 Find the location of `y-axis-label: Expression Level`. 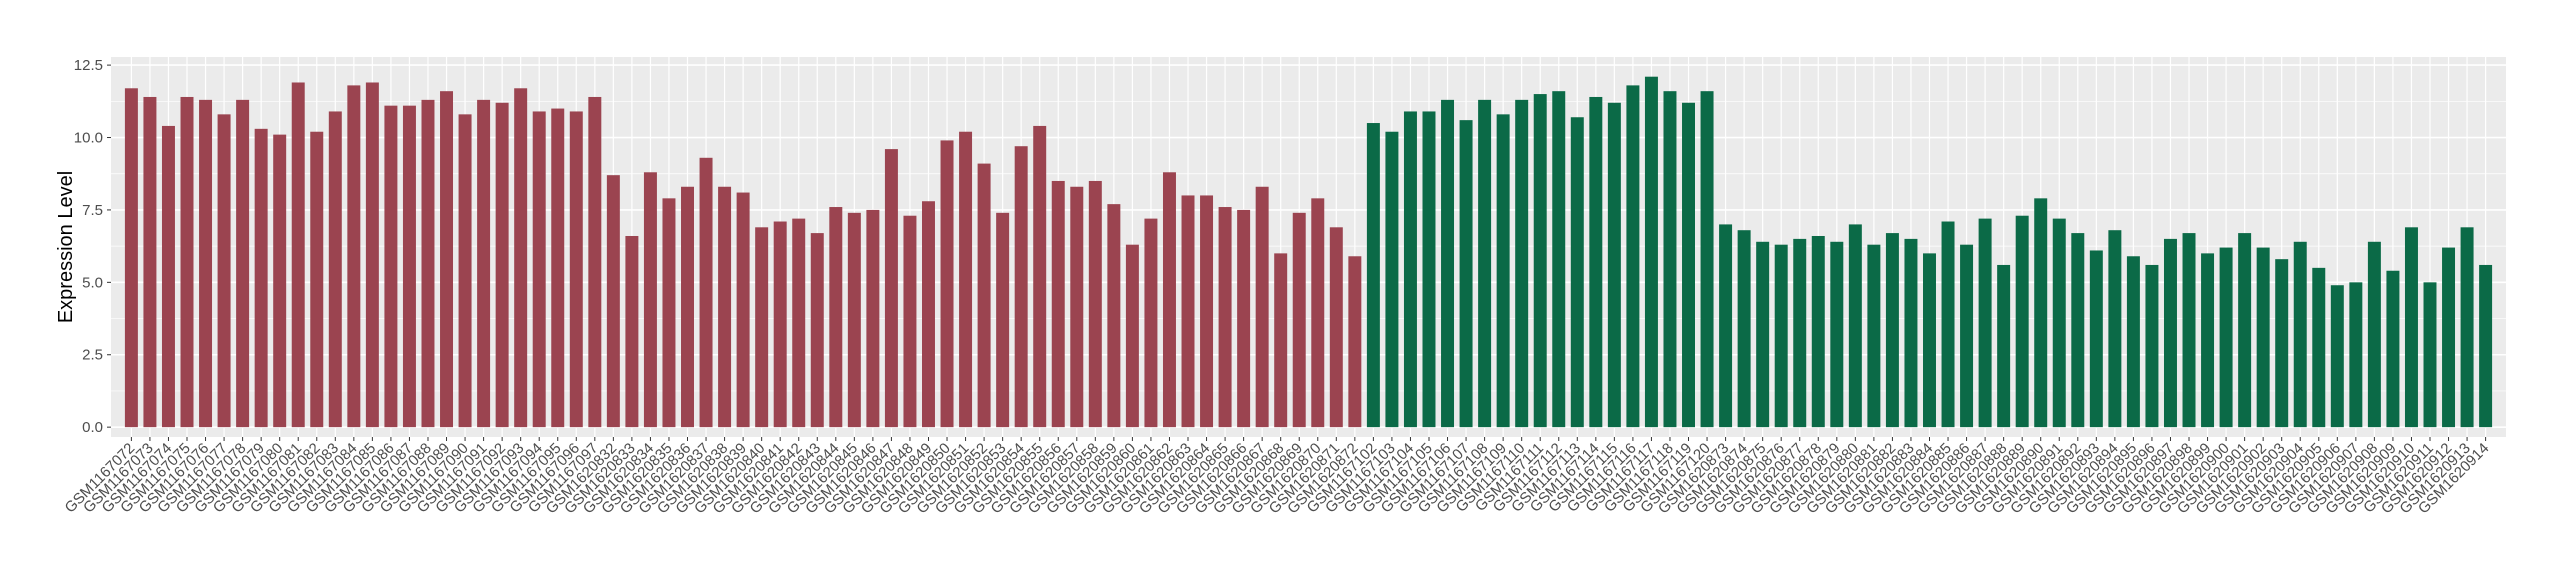

y-axis-label: Expression Level is located at coordinates (66, 247).